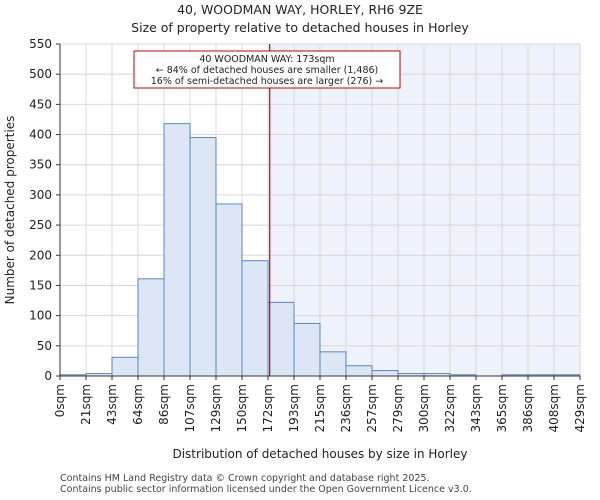 Image resolution: width=600 pixels, height=500 pixels. What do you see at coordinates (320, 408) in the screenshot?
I see `x-tick-label: 215sqm` at bounding box center [320, 408].